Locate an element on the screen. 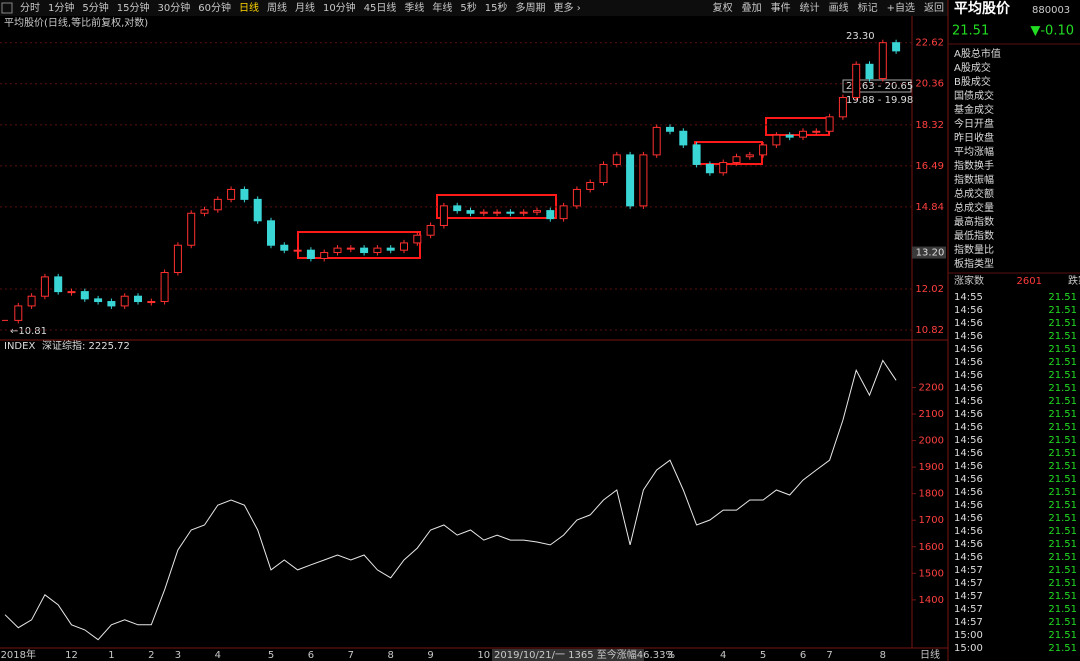  action-button: 返回 is located at coordinates (934, 8).